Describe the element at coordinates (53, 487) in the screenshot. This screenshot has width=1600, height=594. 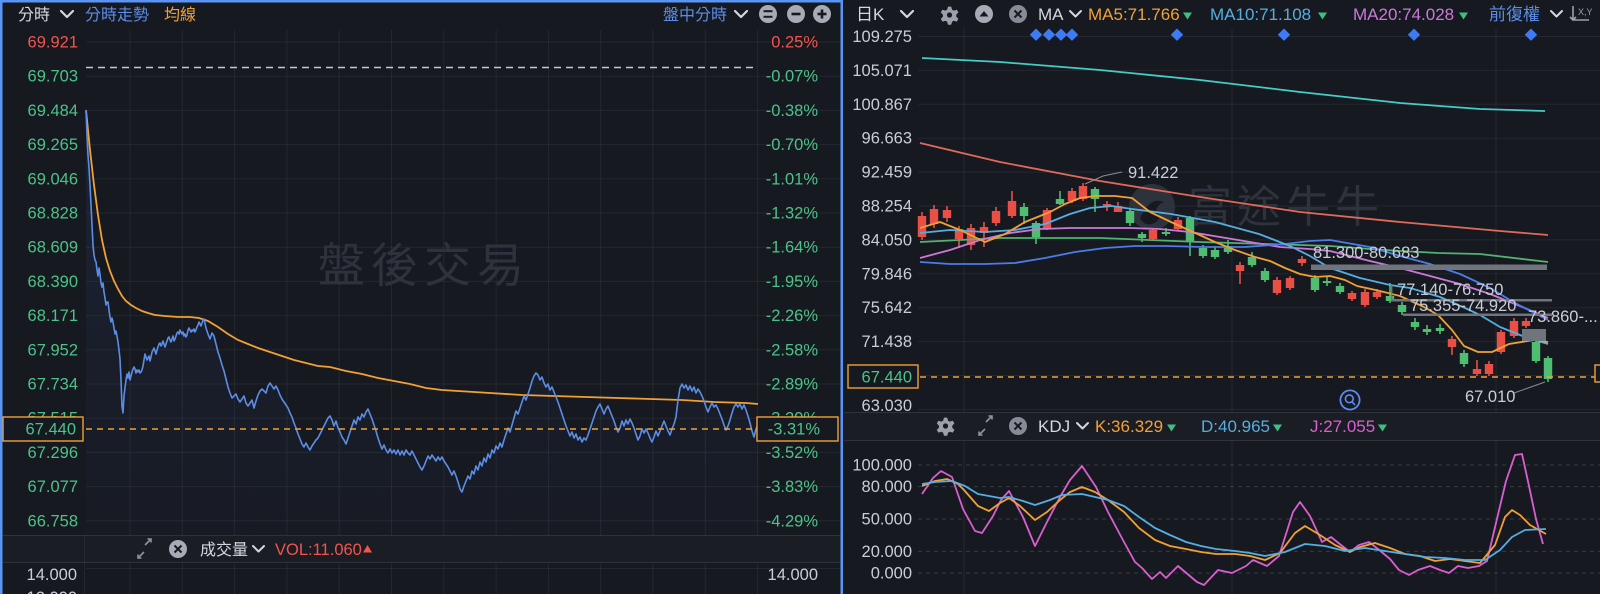
I see `svg-text: 67.077` at that location.